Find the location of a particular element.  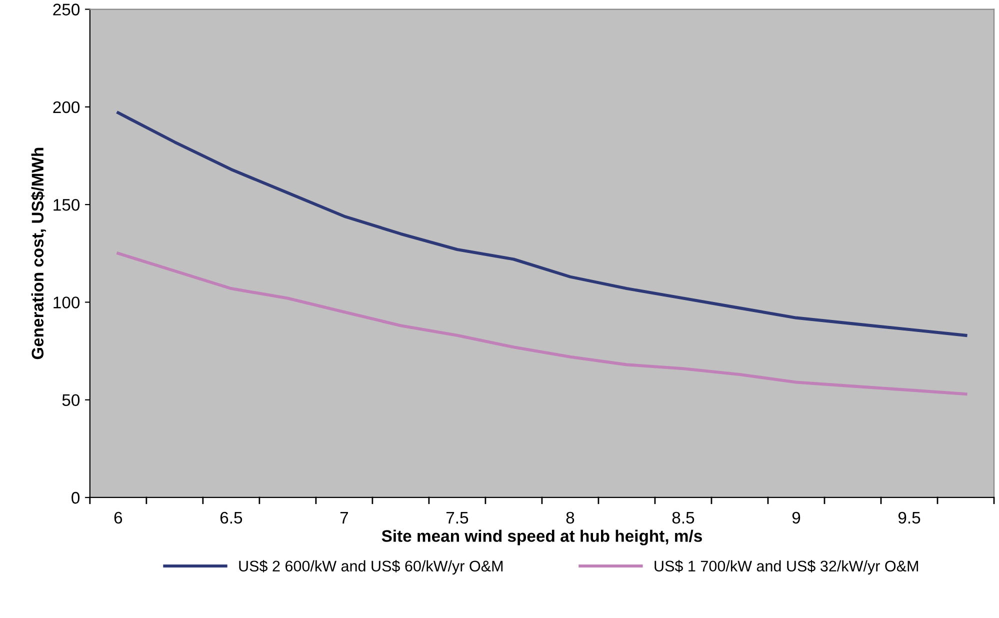

x-tick-label: 8 is located at coordinates (570, 518).